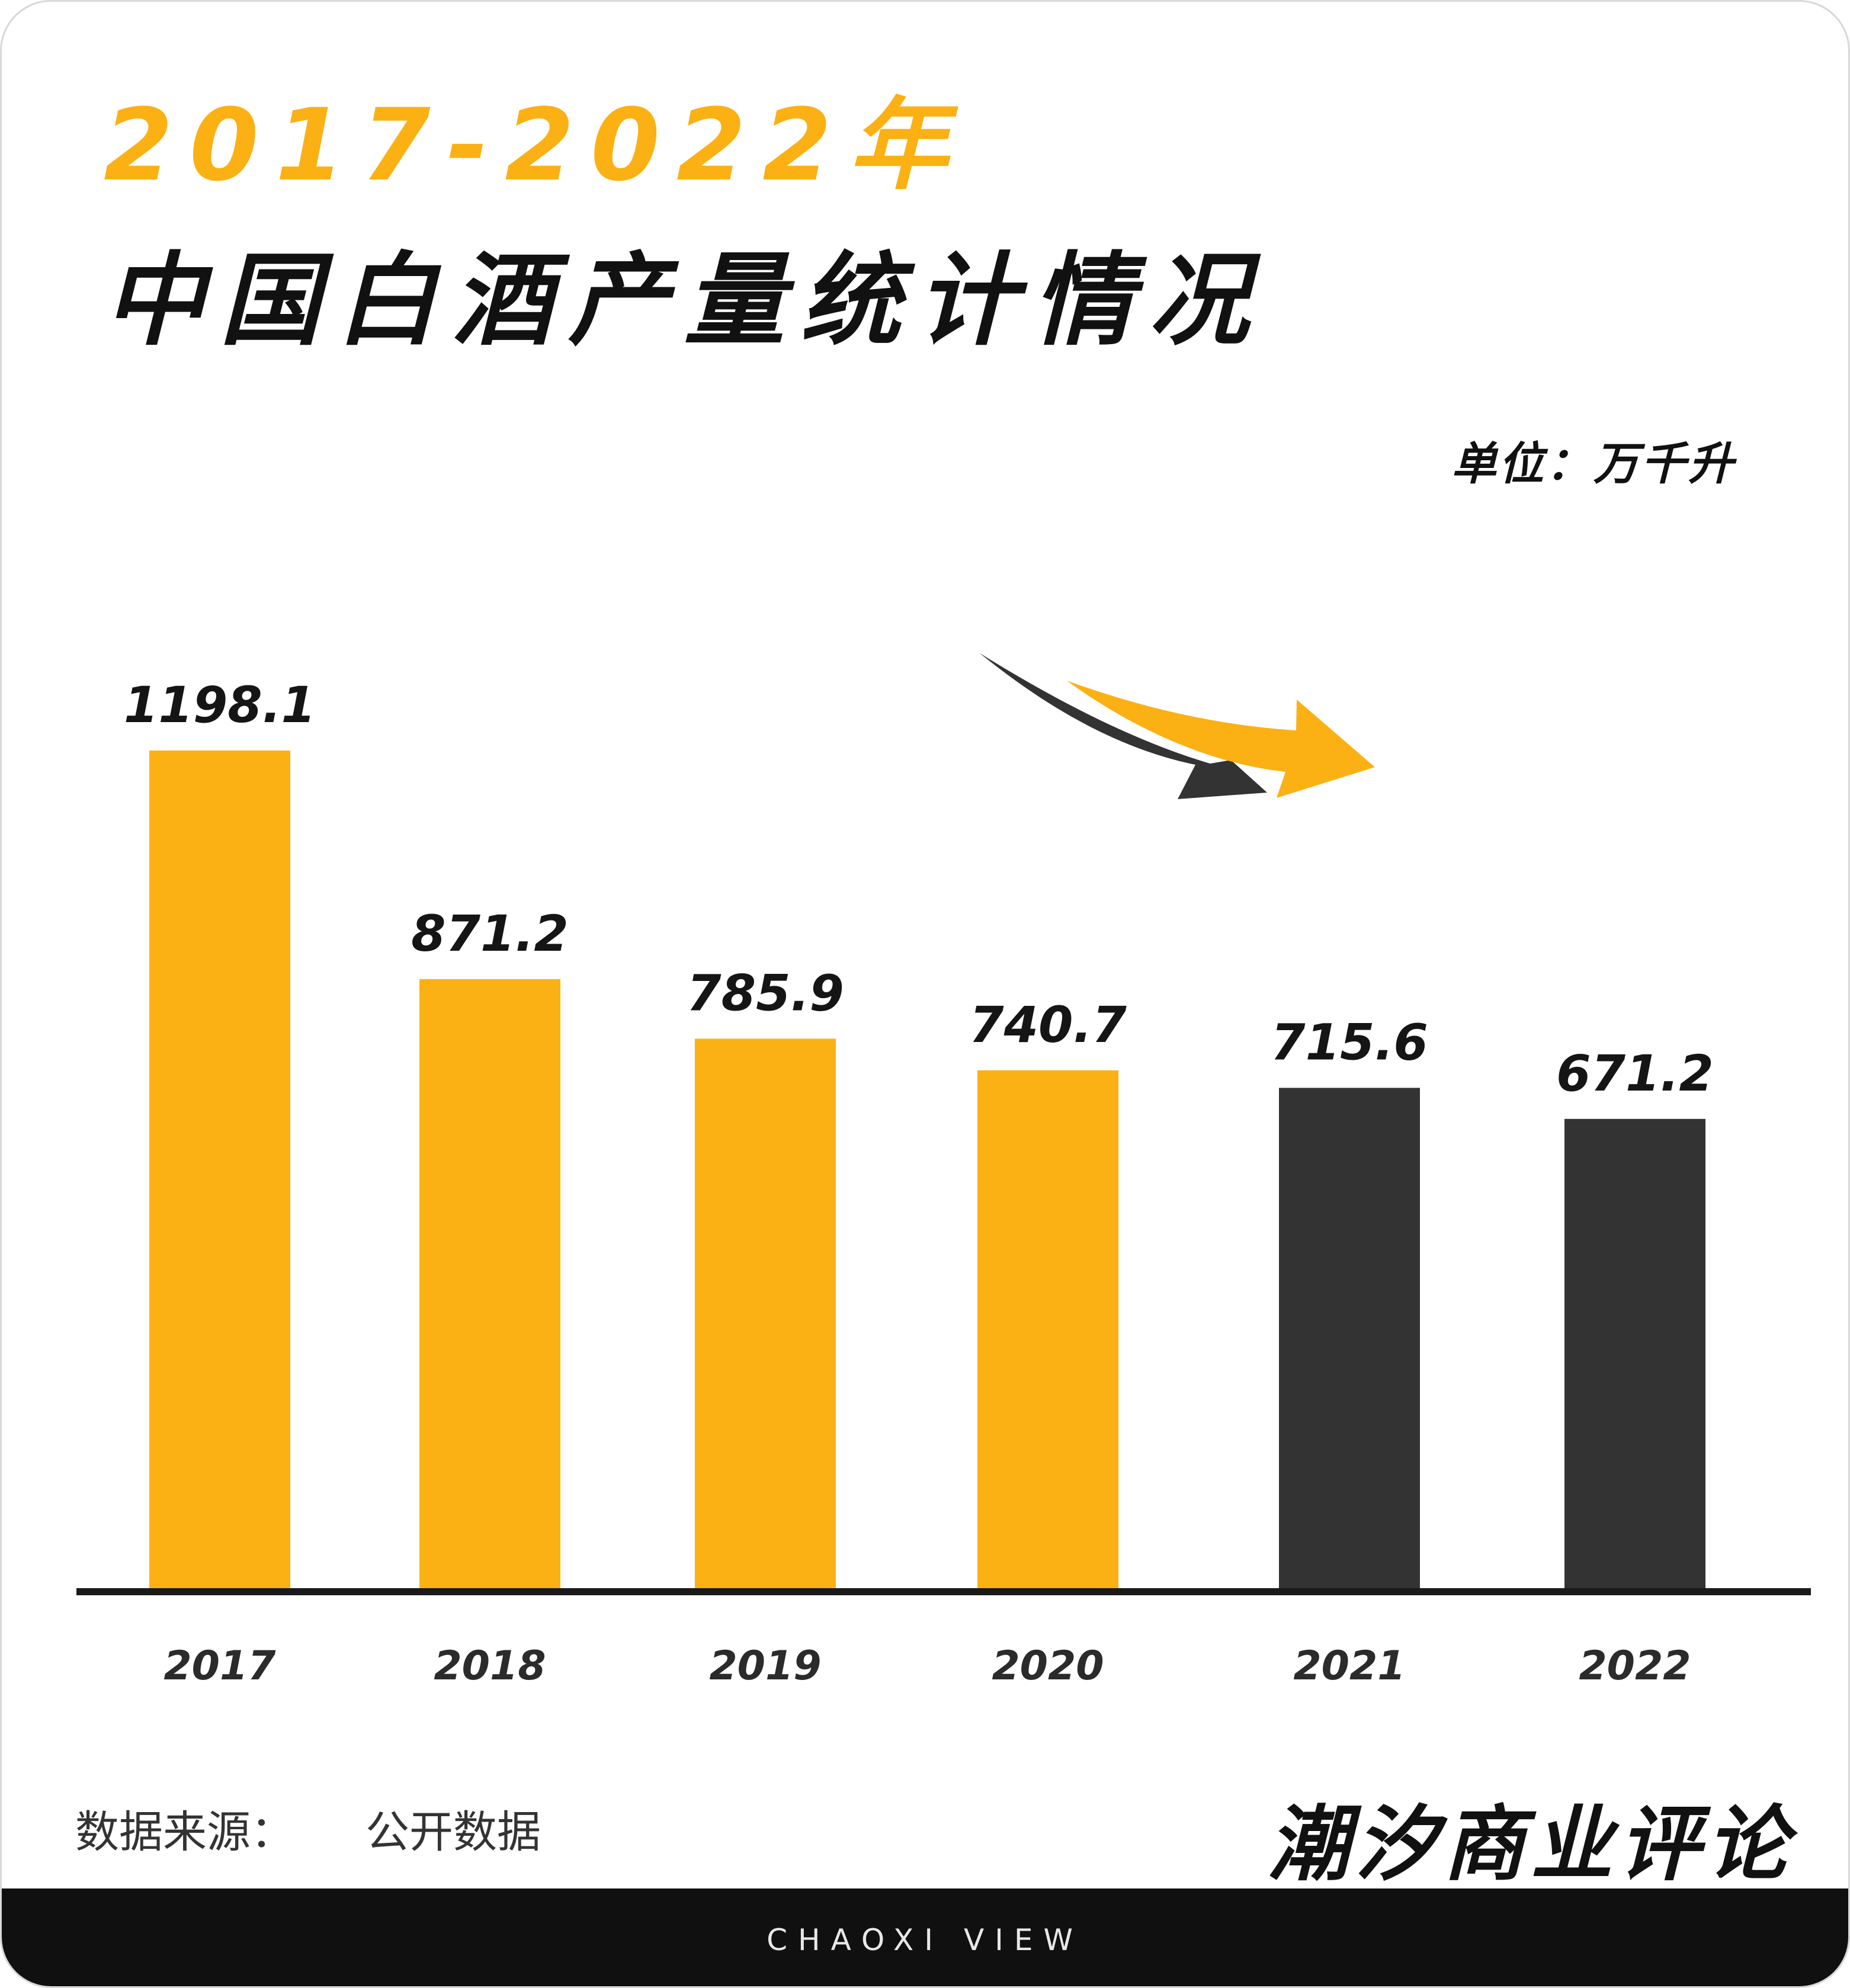 The image size is (1850, 1988). I want to click on x-tick-label-2019: 2019, so click(765, 1666).